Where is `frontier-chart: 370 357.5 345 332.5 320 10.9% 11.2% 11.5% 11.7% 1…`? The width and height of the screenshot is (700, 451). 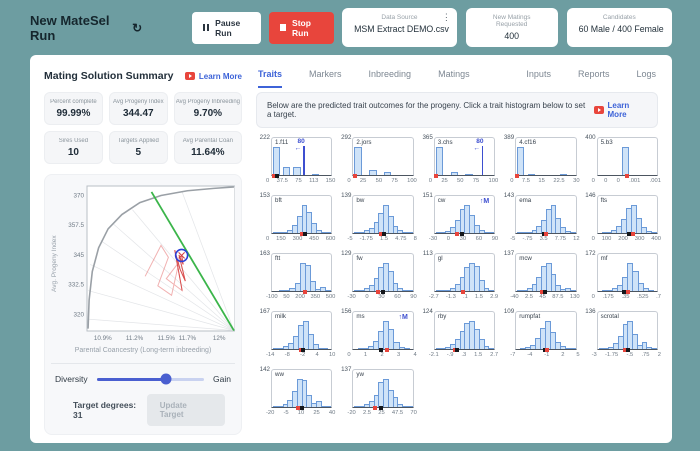 frontier-chart: 370 357.5 345 332.5 320 10.9% 11.2% 11.5% 11.7% 1… is located at coordinates (148, 264).